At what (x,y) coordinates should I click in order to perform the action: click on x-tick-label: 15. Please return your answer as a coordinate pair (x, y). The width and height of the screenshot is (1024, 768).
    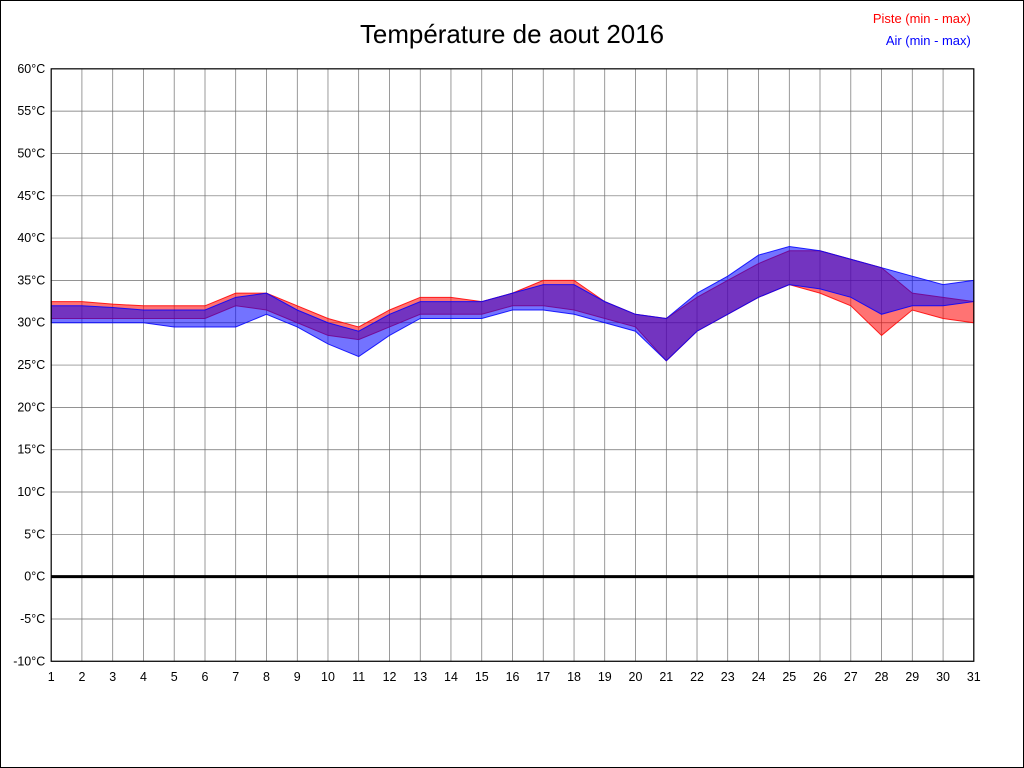
    Looking at the image, I should click on (482, 677).